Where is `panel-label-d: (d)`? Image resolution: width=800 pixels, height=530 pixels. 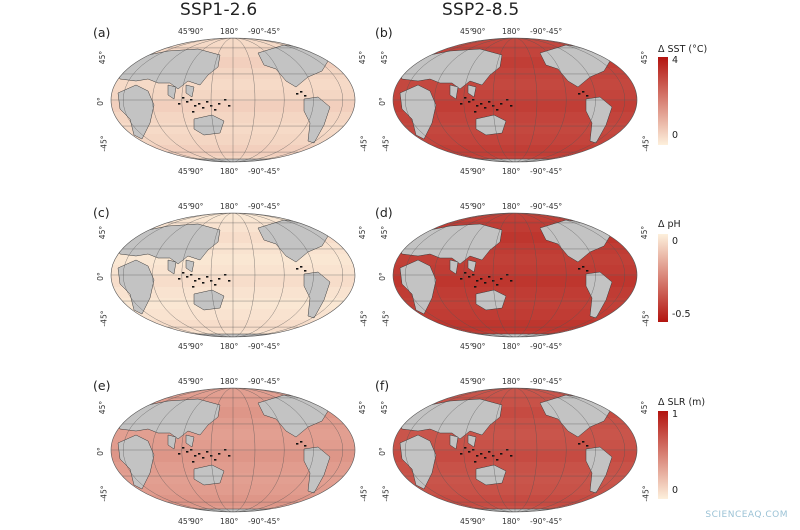 panel-label-d: (d) is located at coordinates (384, 212).